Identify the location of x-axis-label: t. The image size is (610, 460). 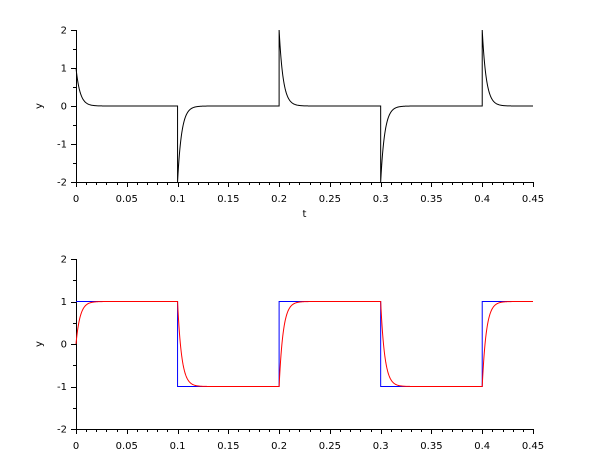
(305, 214).